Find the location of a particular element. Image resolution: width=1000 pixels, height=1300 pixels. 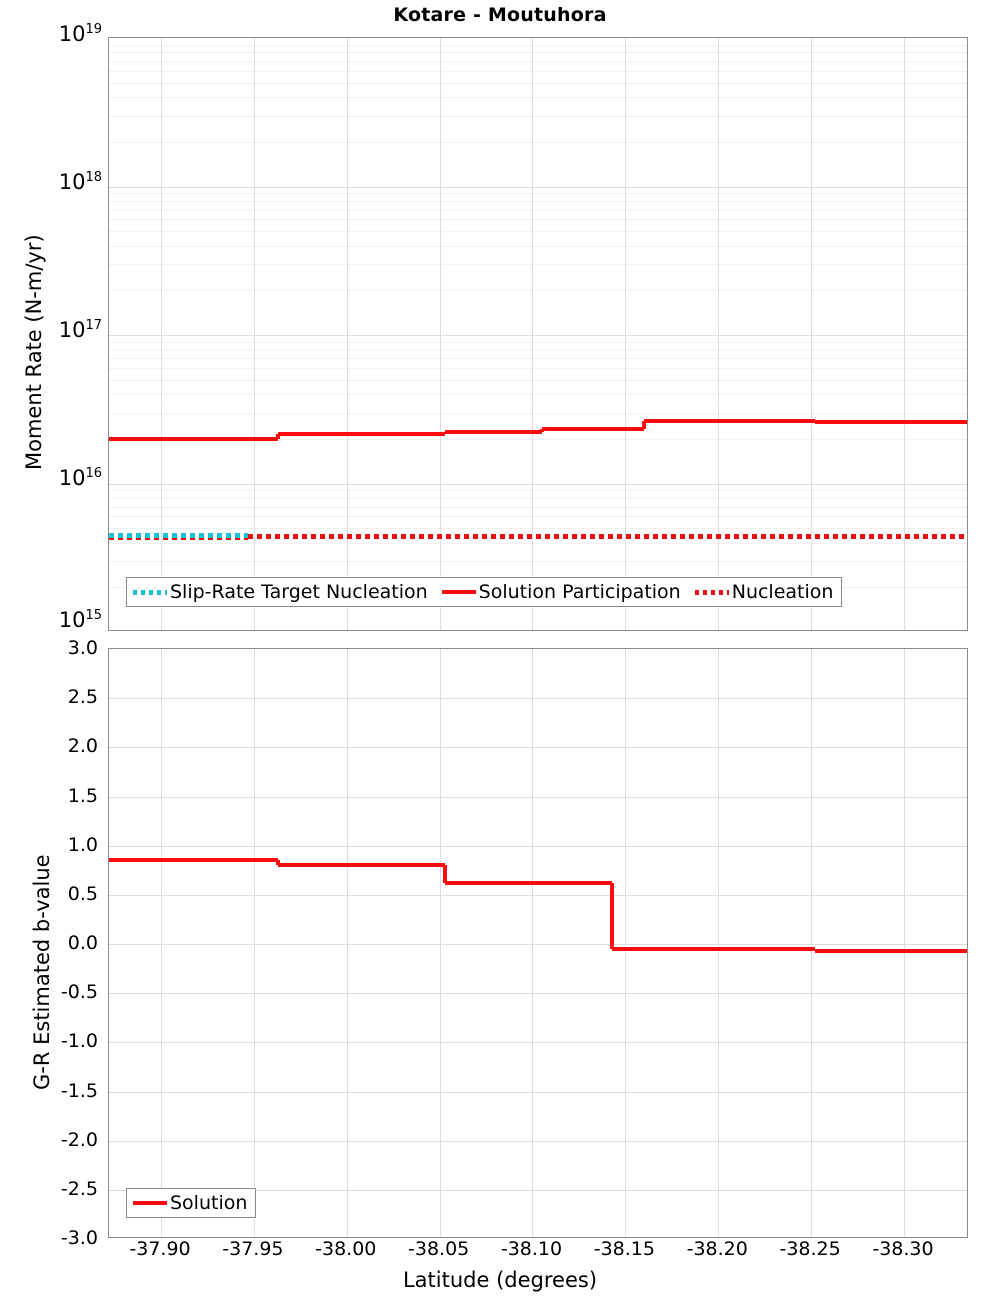

legend-line-icon-solution-participation is located at coordinates (458, 592).